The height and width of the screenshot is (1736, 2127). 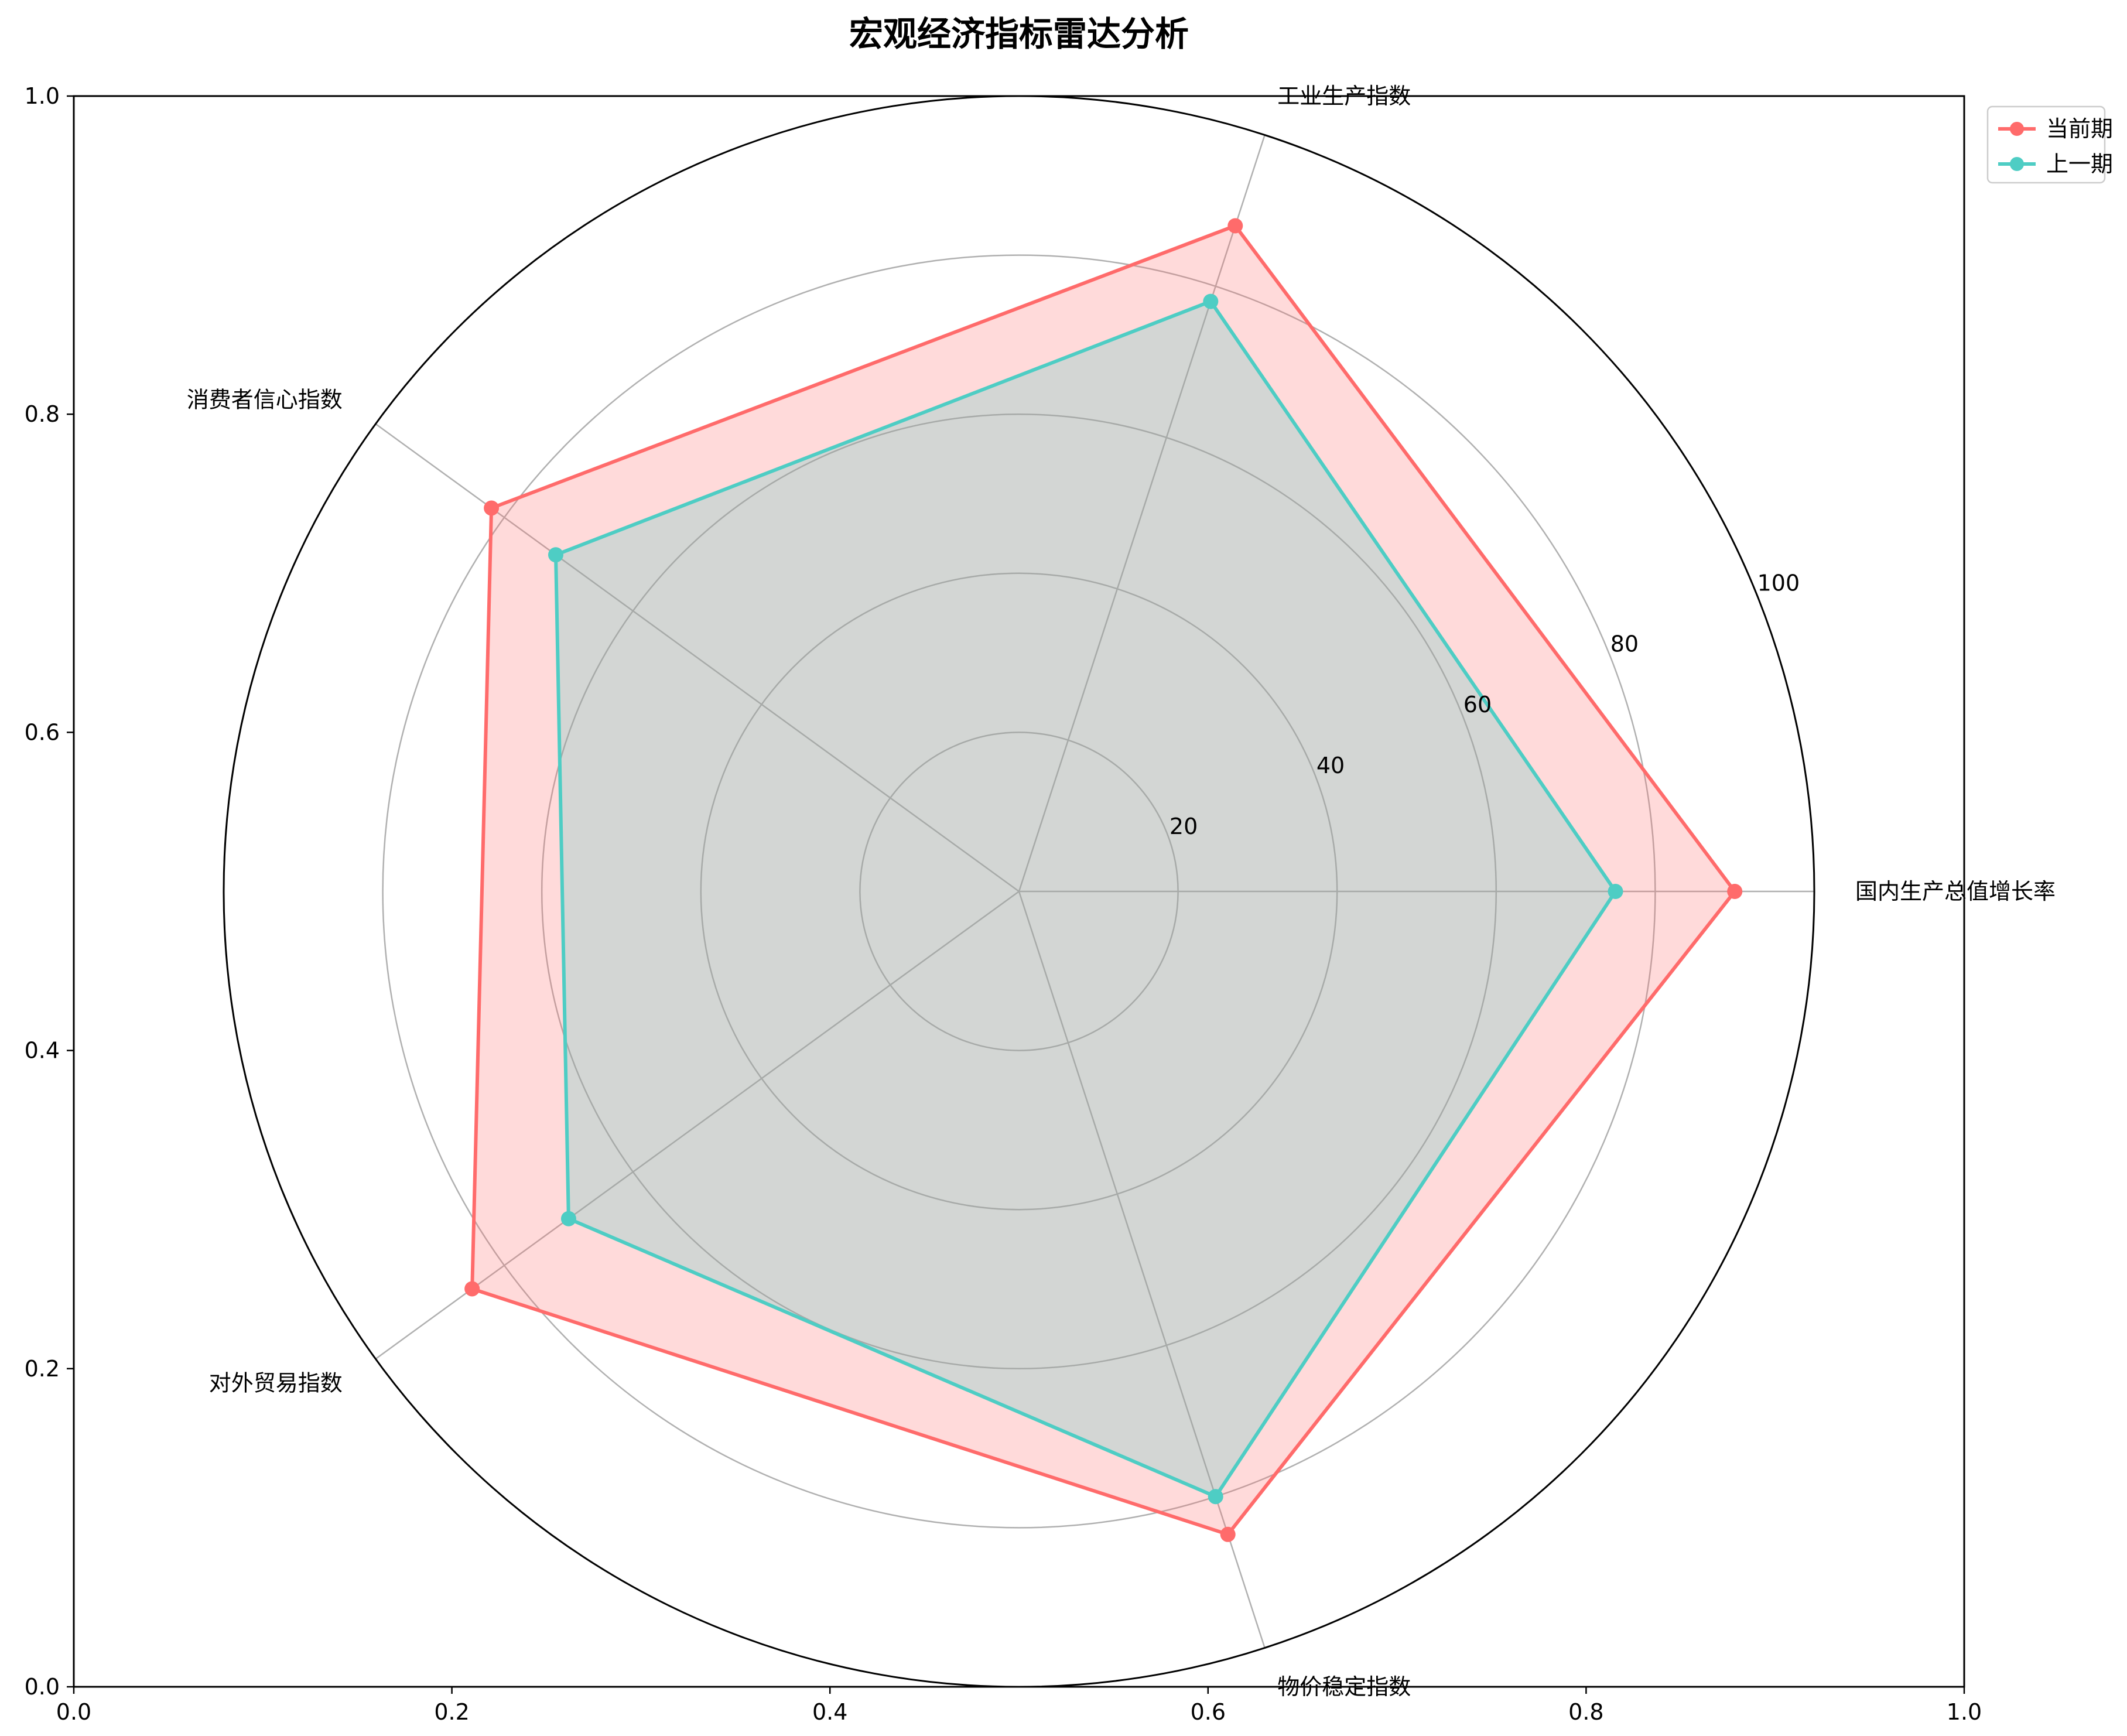 I want to click on x-tick-label: 0.8, so click(x=1585, y=1712).